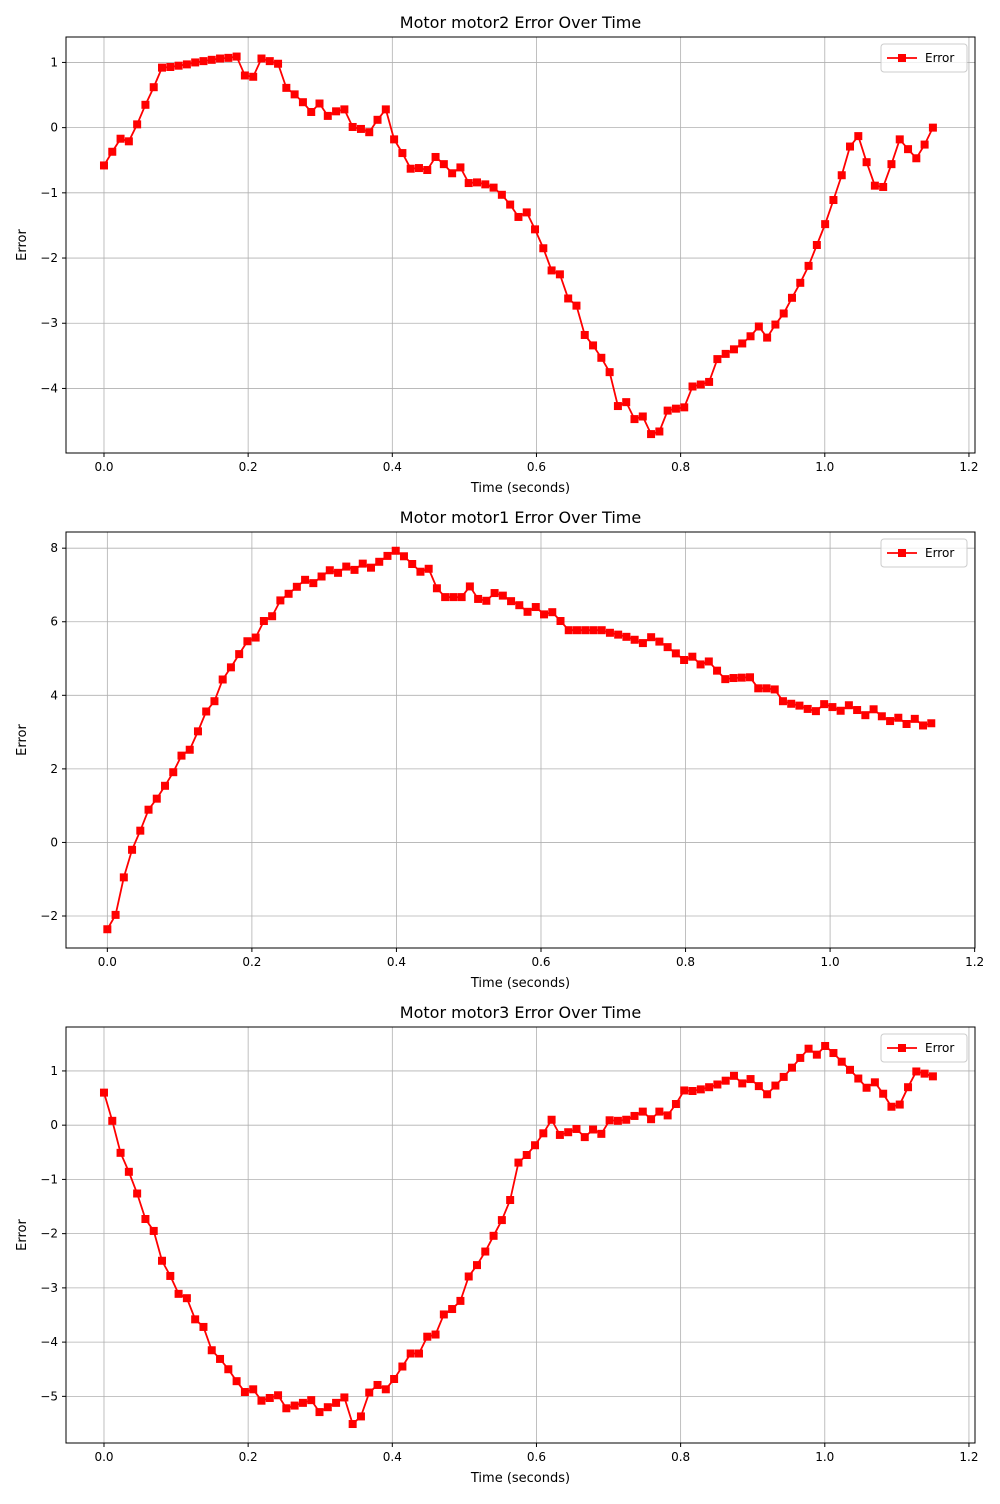  What do you see at coordinates (54, 695) in the screenshot?
I see `y-tick-label: 4` at bounding box center [54, 695].